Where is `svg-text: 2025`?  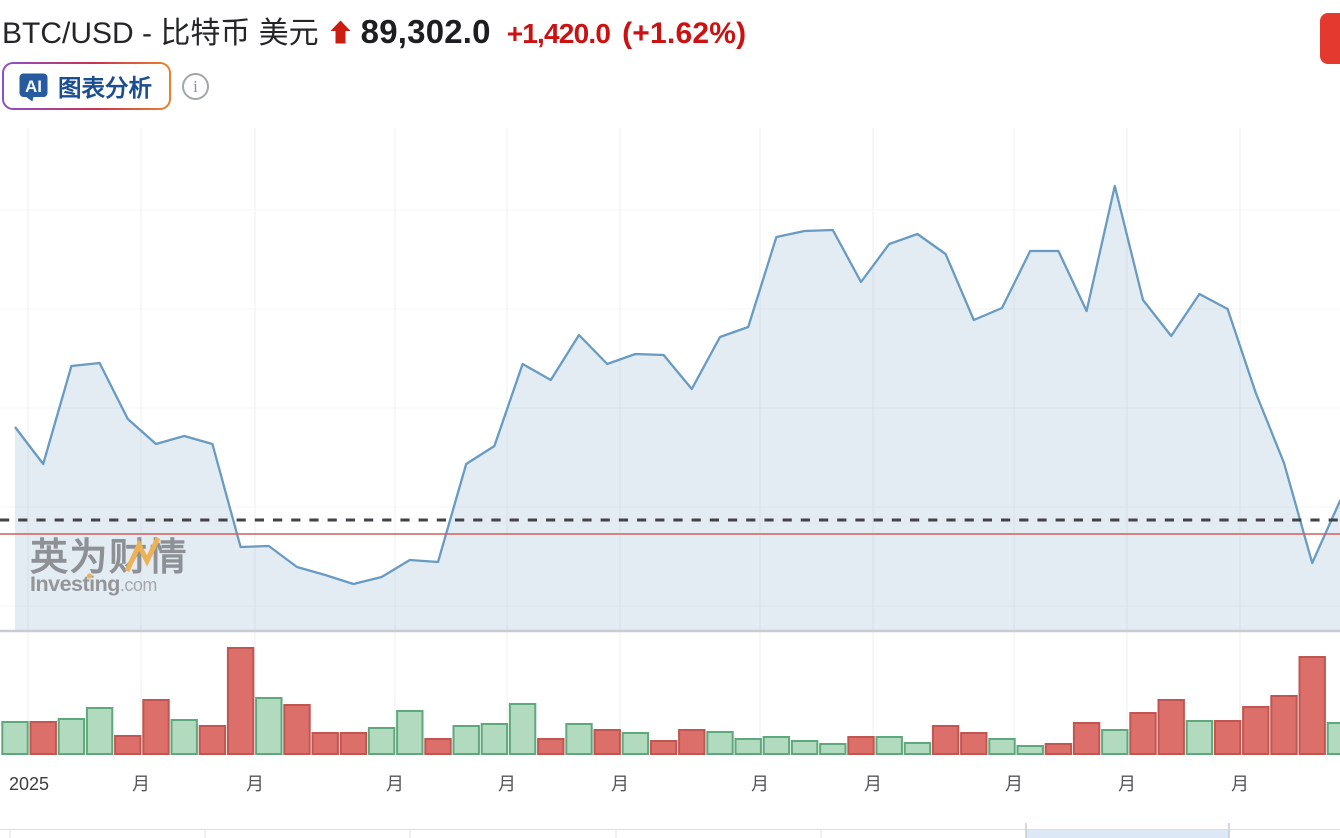
svg-text: 2025 is located at coordinates (29, 784).